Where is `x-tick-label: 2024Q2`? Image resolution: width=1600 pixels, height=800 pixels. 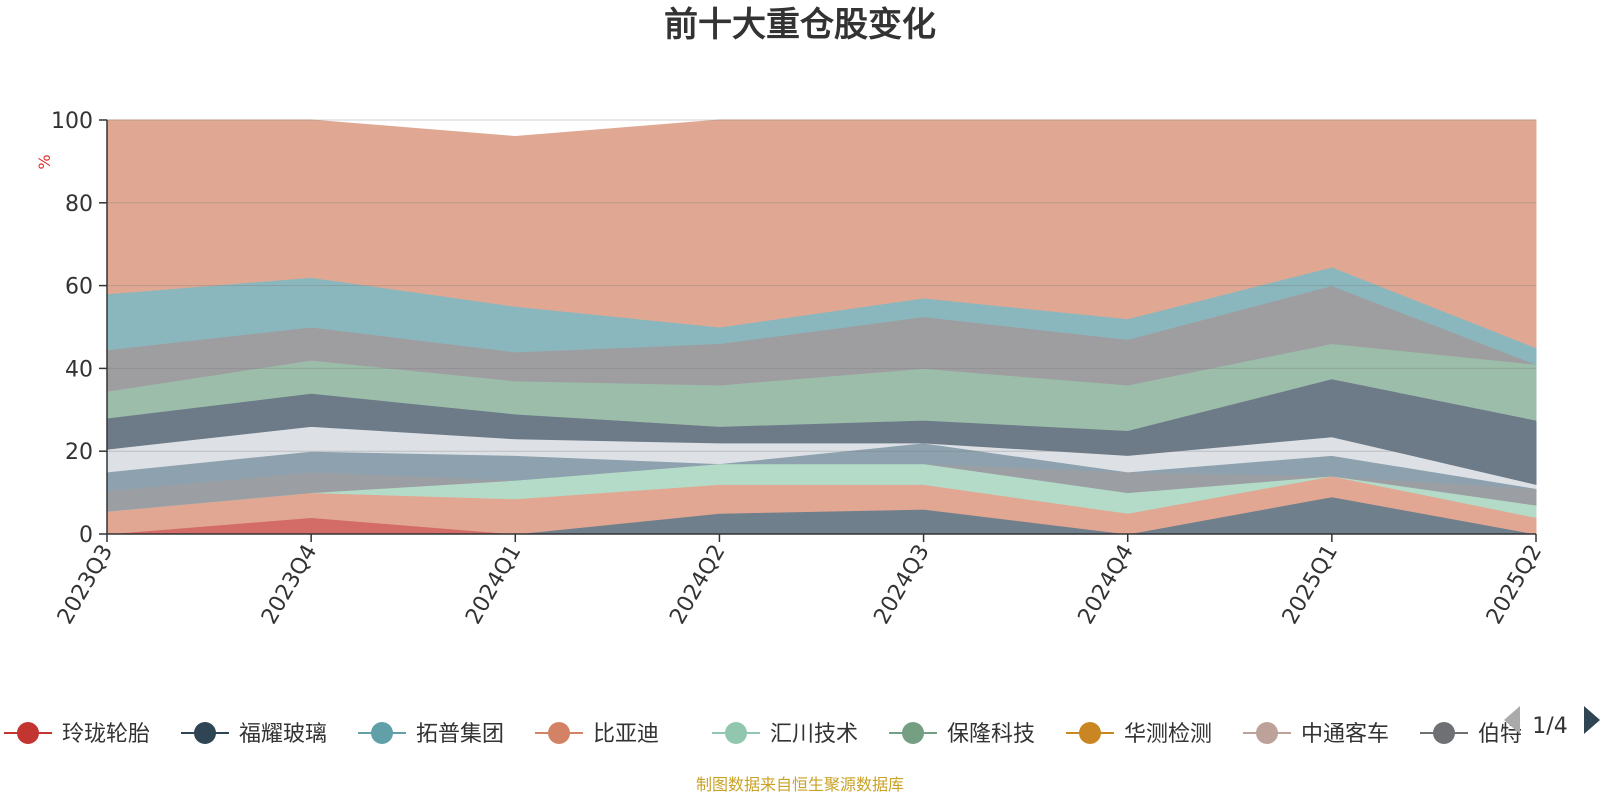
x-tick-label: 2024Q2 is located at coordinates (697, 585).